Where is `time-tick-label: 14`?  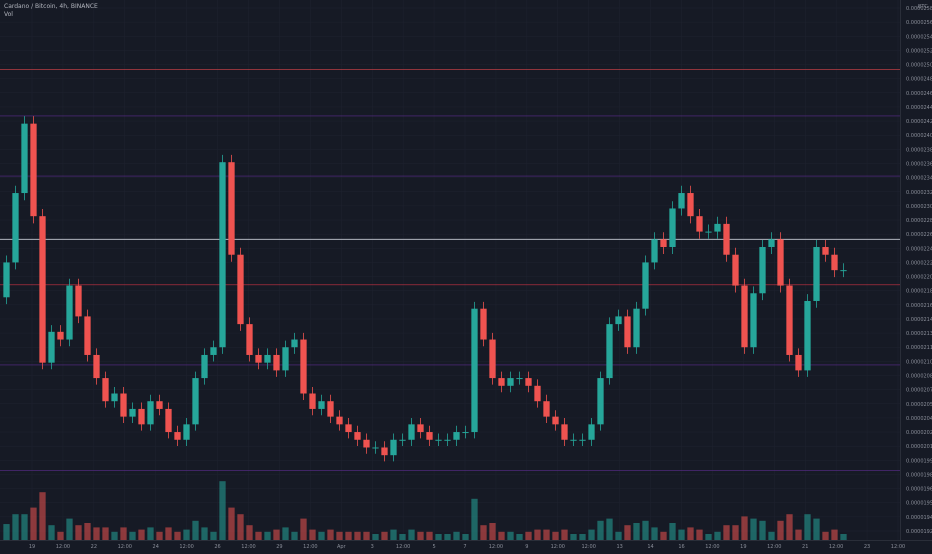
time-tick-label: 14 is located at coordinates (650, 547).